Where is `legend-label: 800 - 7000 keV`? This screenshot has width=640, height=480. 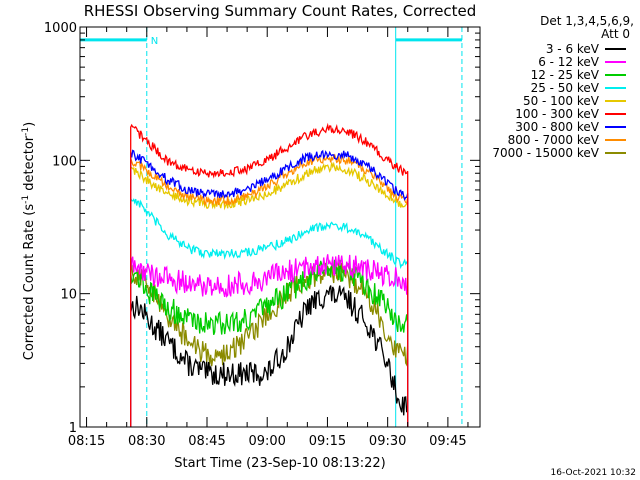 legend-label: 800 - 7000 keV is located at coordinates (554, 140).